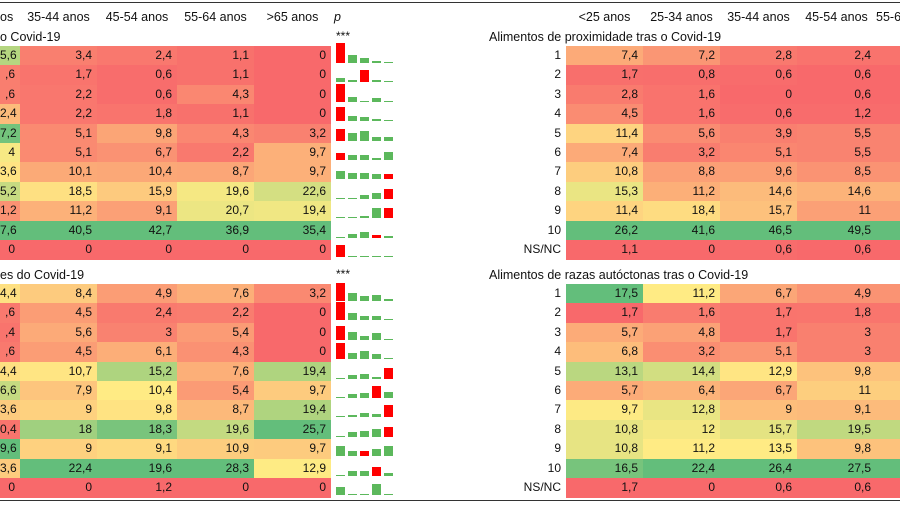 The height and width of the screenshot is (507, 900). Describe the element at coordinates (681, 153) in the screenshot. I see `right-cell: 3,2` at that location.